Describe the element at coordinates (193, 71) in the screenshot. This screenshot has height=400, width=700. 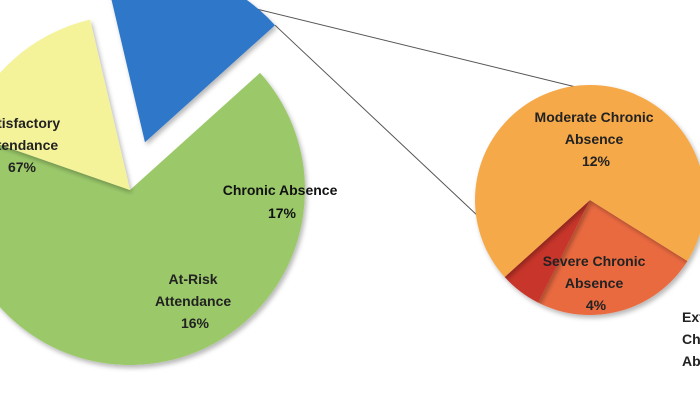
I see `slice-chronic-absence` at that location.